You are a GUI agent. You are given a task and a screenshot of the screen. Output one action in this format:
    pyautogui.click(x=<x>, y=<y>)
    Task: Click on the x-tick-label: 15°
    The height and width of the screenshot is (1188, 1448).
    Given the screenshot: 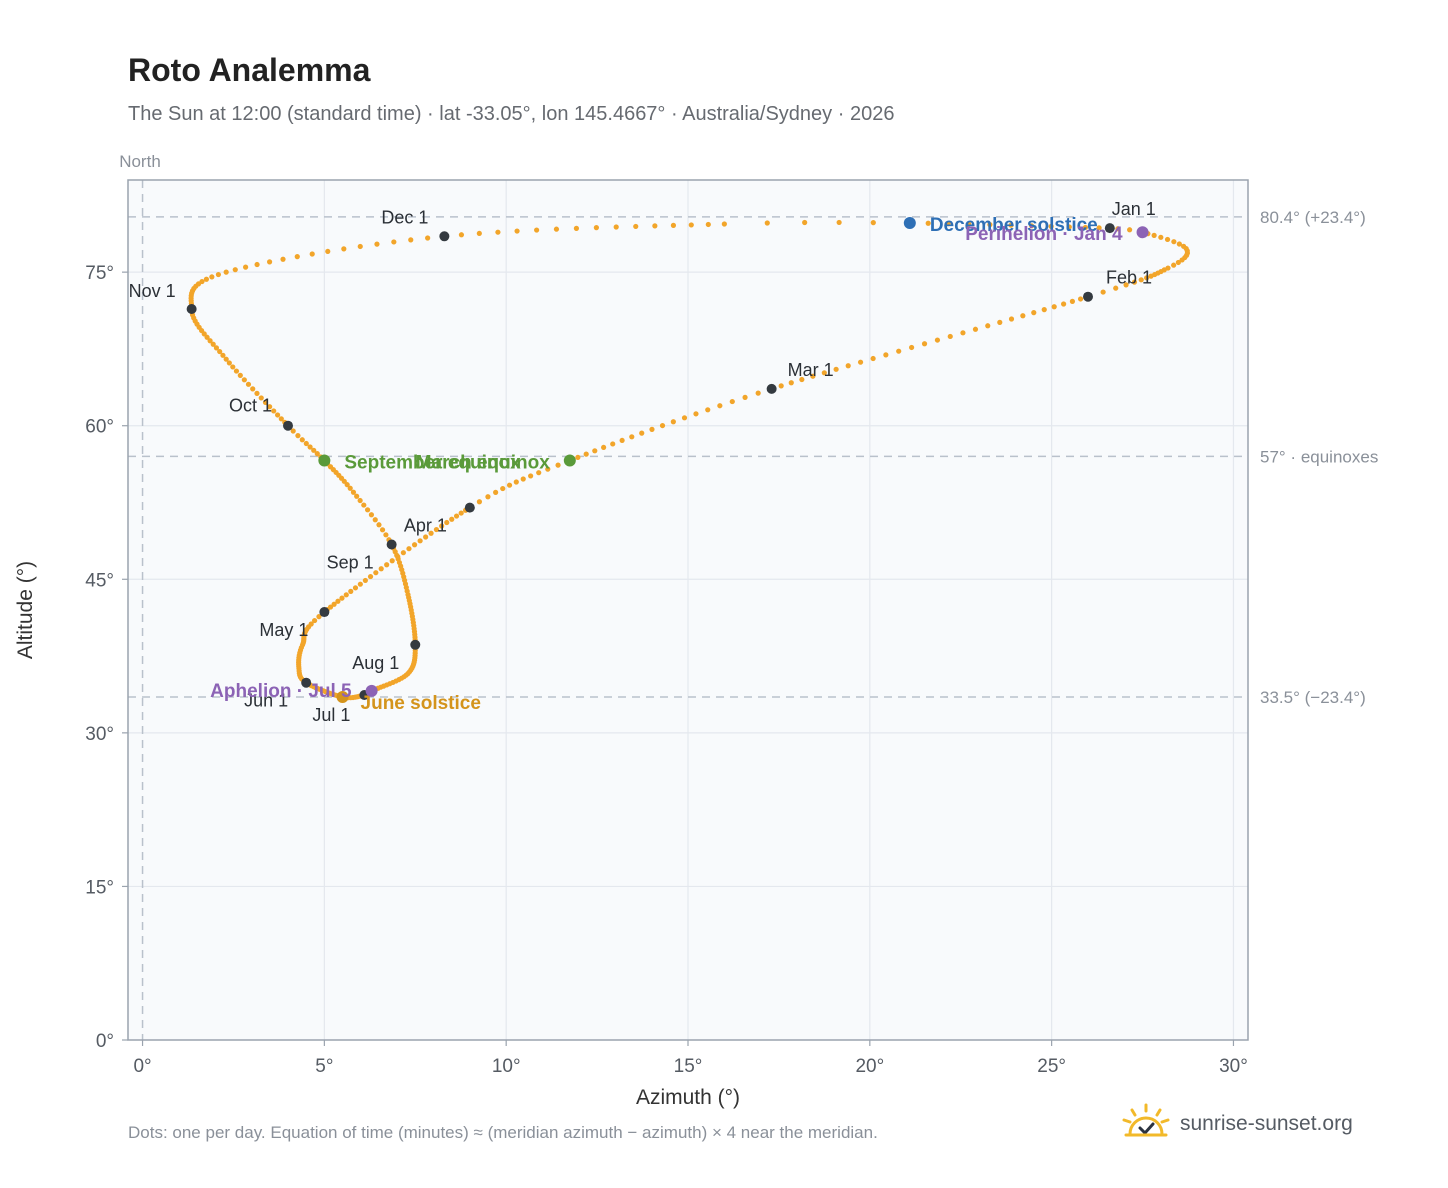 What is the action you would take?
    pyautogui.click(x=688, y=1066)
    